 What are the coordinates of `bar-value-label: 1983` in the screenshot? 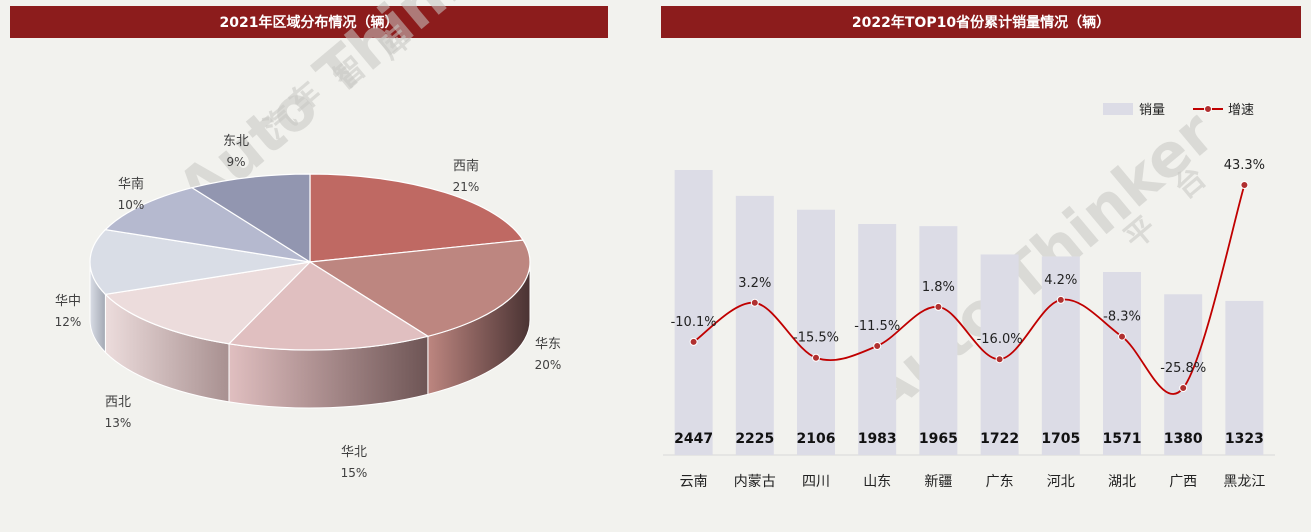 It's located at (877, 439).